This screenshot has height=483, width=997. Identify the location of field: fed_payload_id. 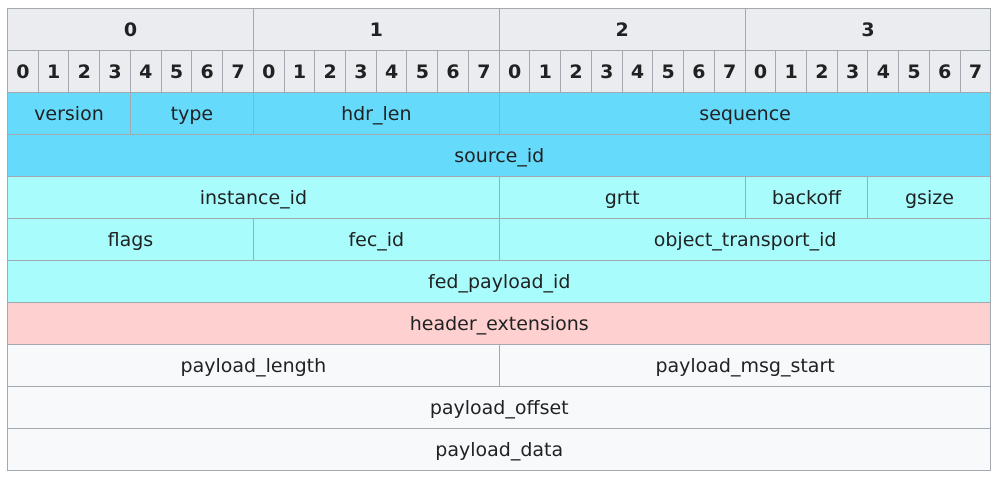
(499, 281).